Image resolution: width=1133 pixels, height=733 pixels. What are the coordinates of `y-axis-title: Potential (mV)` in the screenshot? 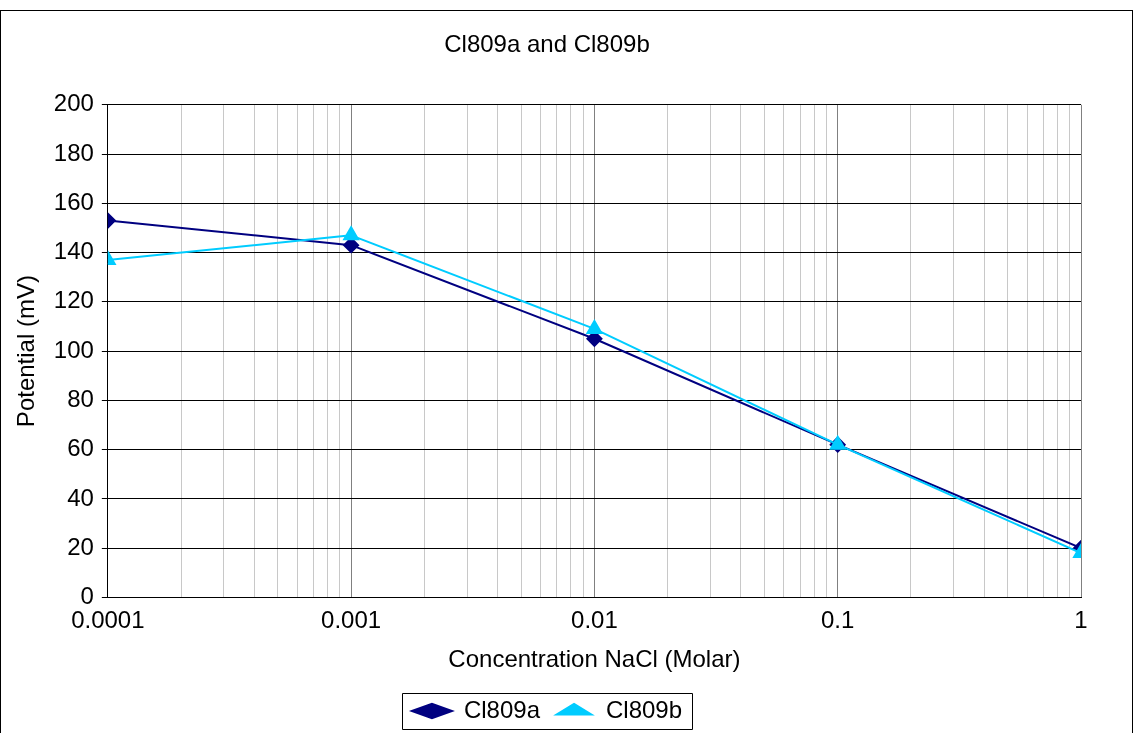 It's located at (26, 351).